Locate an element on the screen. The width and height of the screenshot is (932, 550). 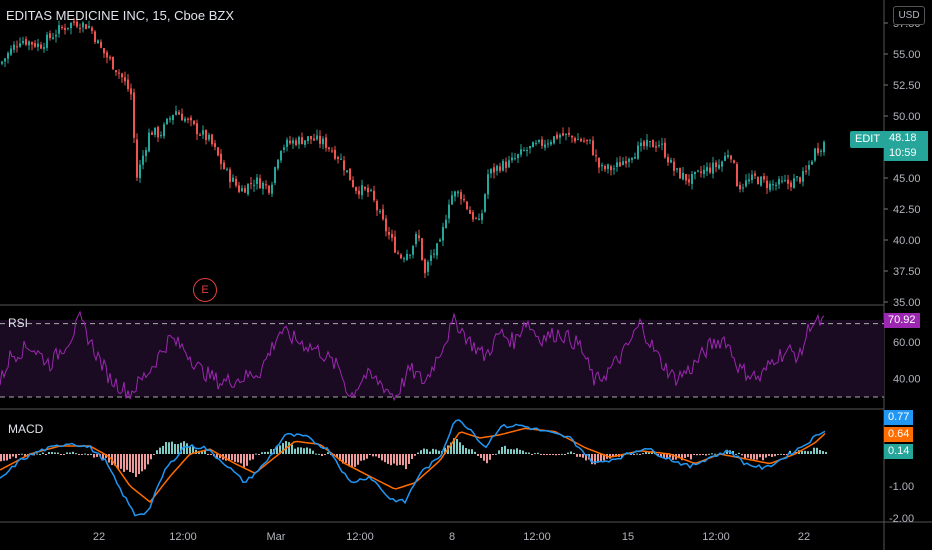
earnings-marker-icon: E is located at coordinates (205, 290).